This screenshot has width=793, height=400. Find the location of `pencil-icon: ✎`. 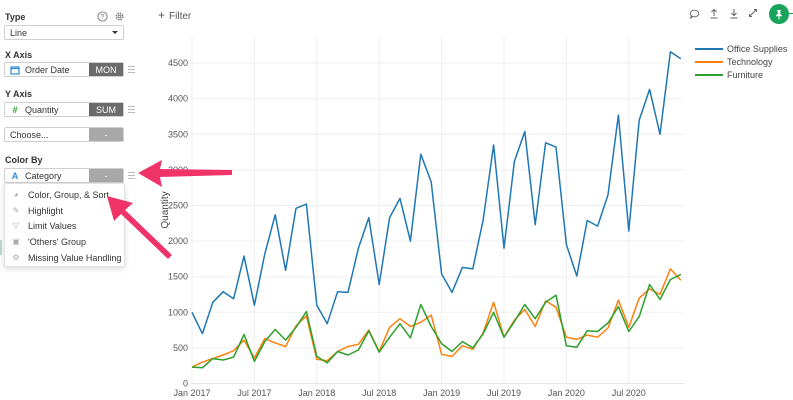

pencil-icon: ✎ is located at coordinates (16, 210).